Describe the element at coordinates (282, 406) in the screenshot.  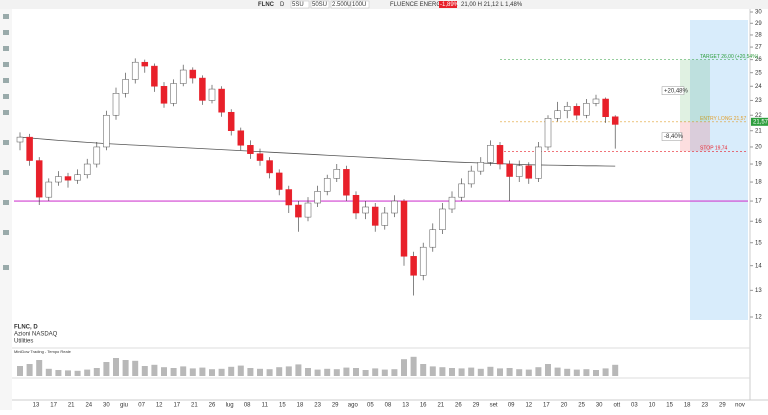
I see `x-tick-label: 15` at that location.